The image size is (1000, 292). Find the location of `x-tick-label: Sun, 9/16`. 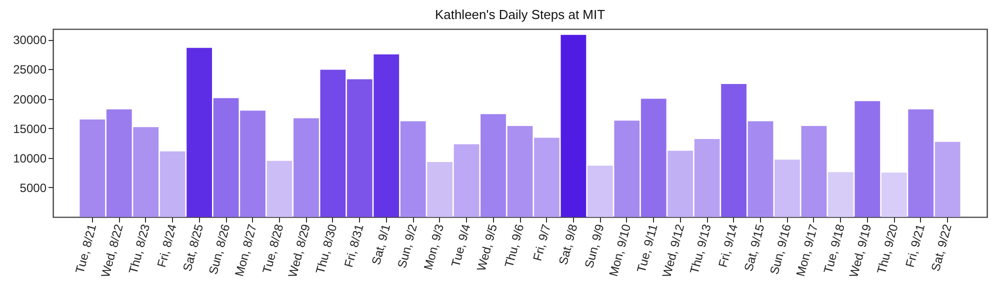

x-tick-label: Sun, 9/16 is located at coordinates (780, 249).